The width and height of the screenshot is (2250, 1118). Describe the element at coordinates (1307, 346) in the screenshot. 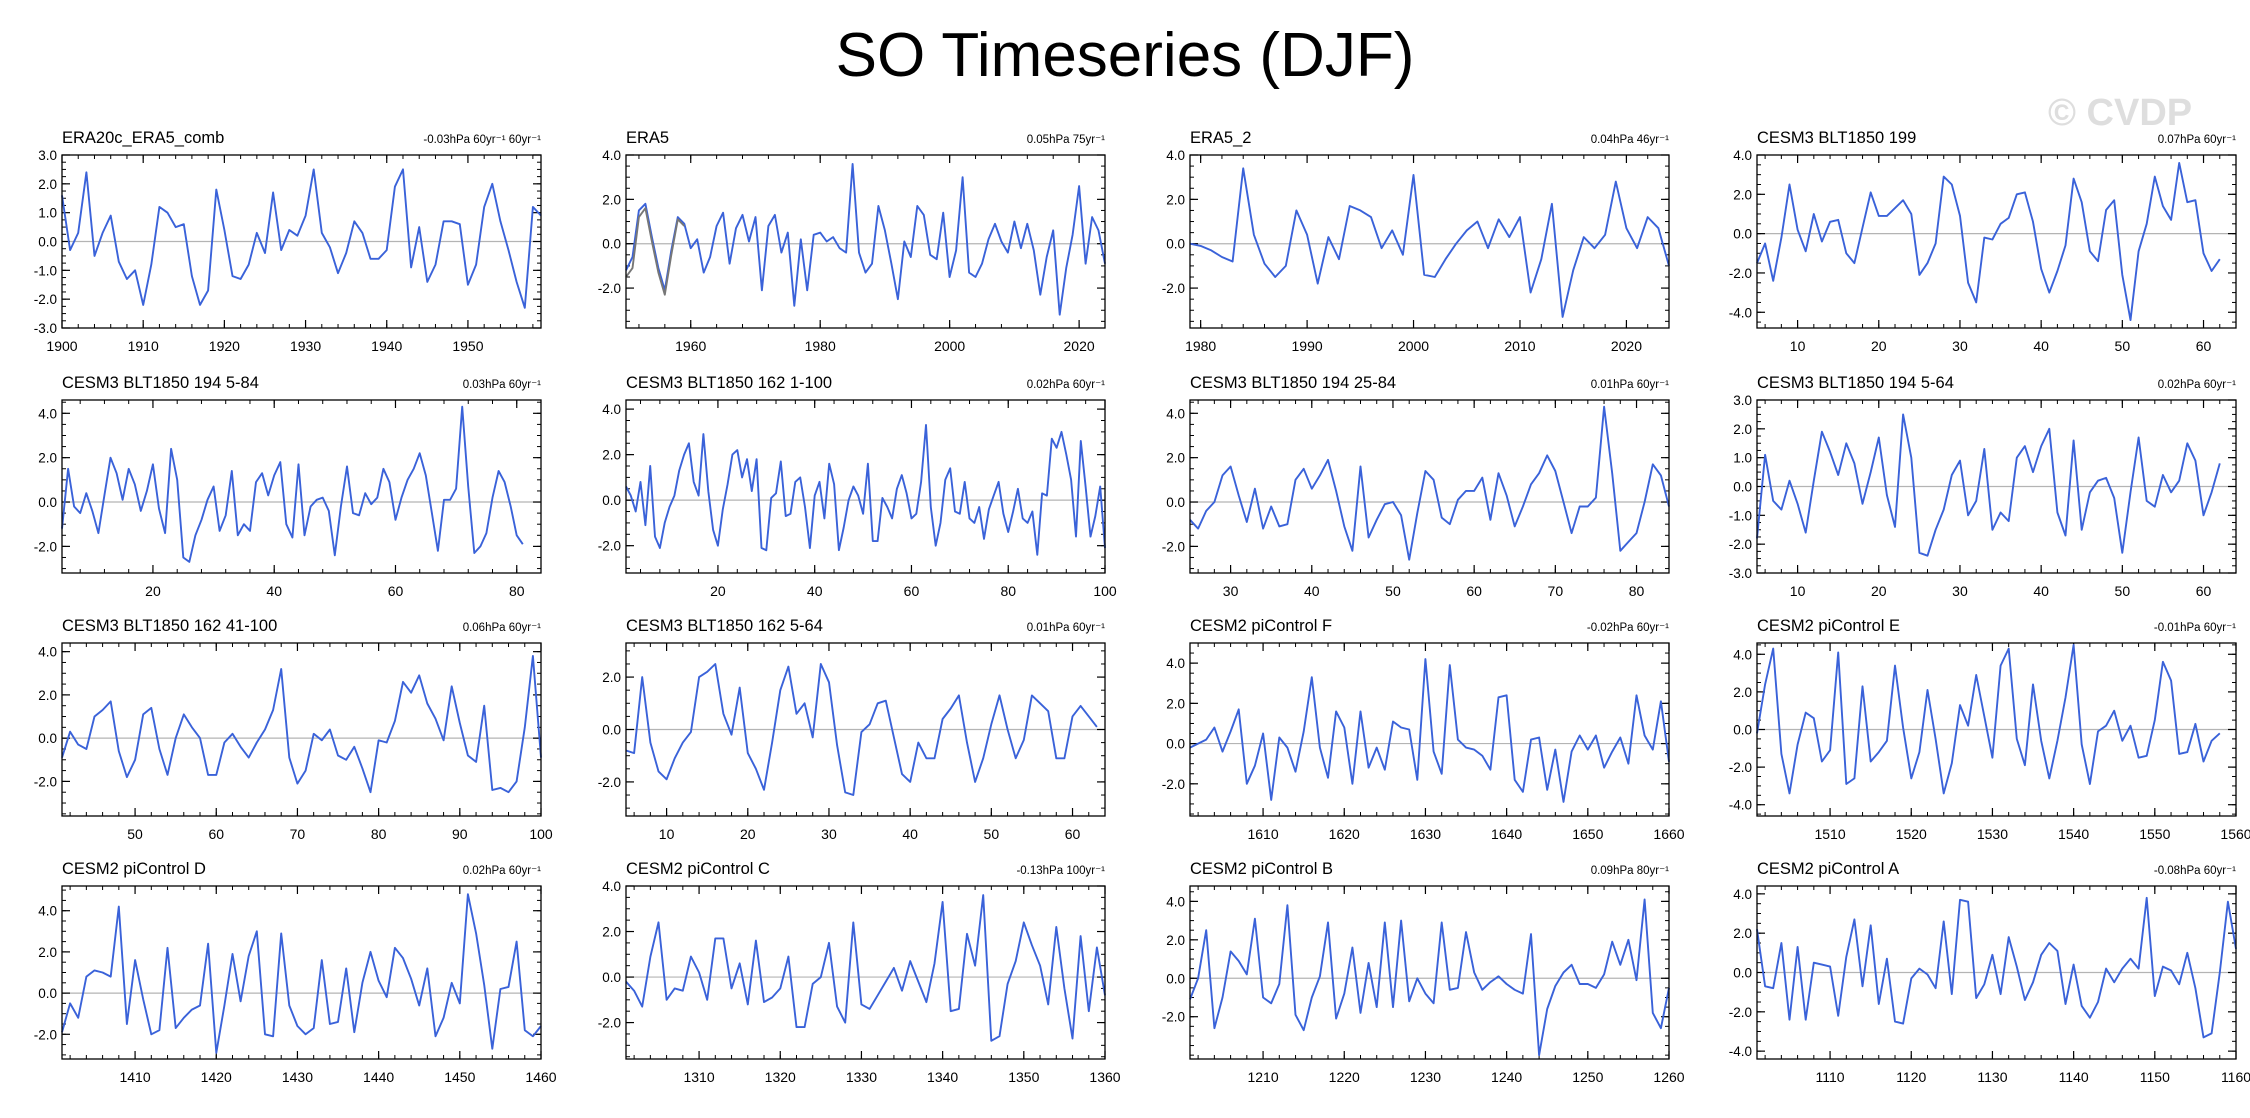

I see `x-tick-label: 1990` at that location.